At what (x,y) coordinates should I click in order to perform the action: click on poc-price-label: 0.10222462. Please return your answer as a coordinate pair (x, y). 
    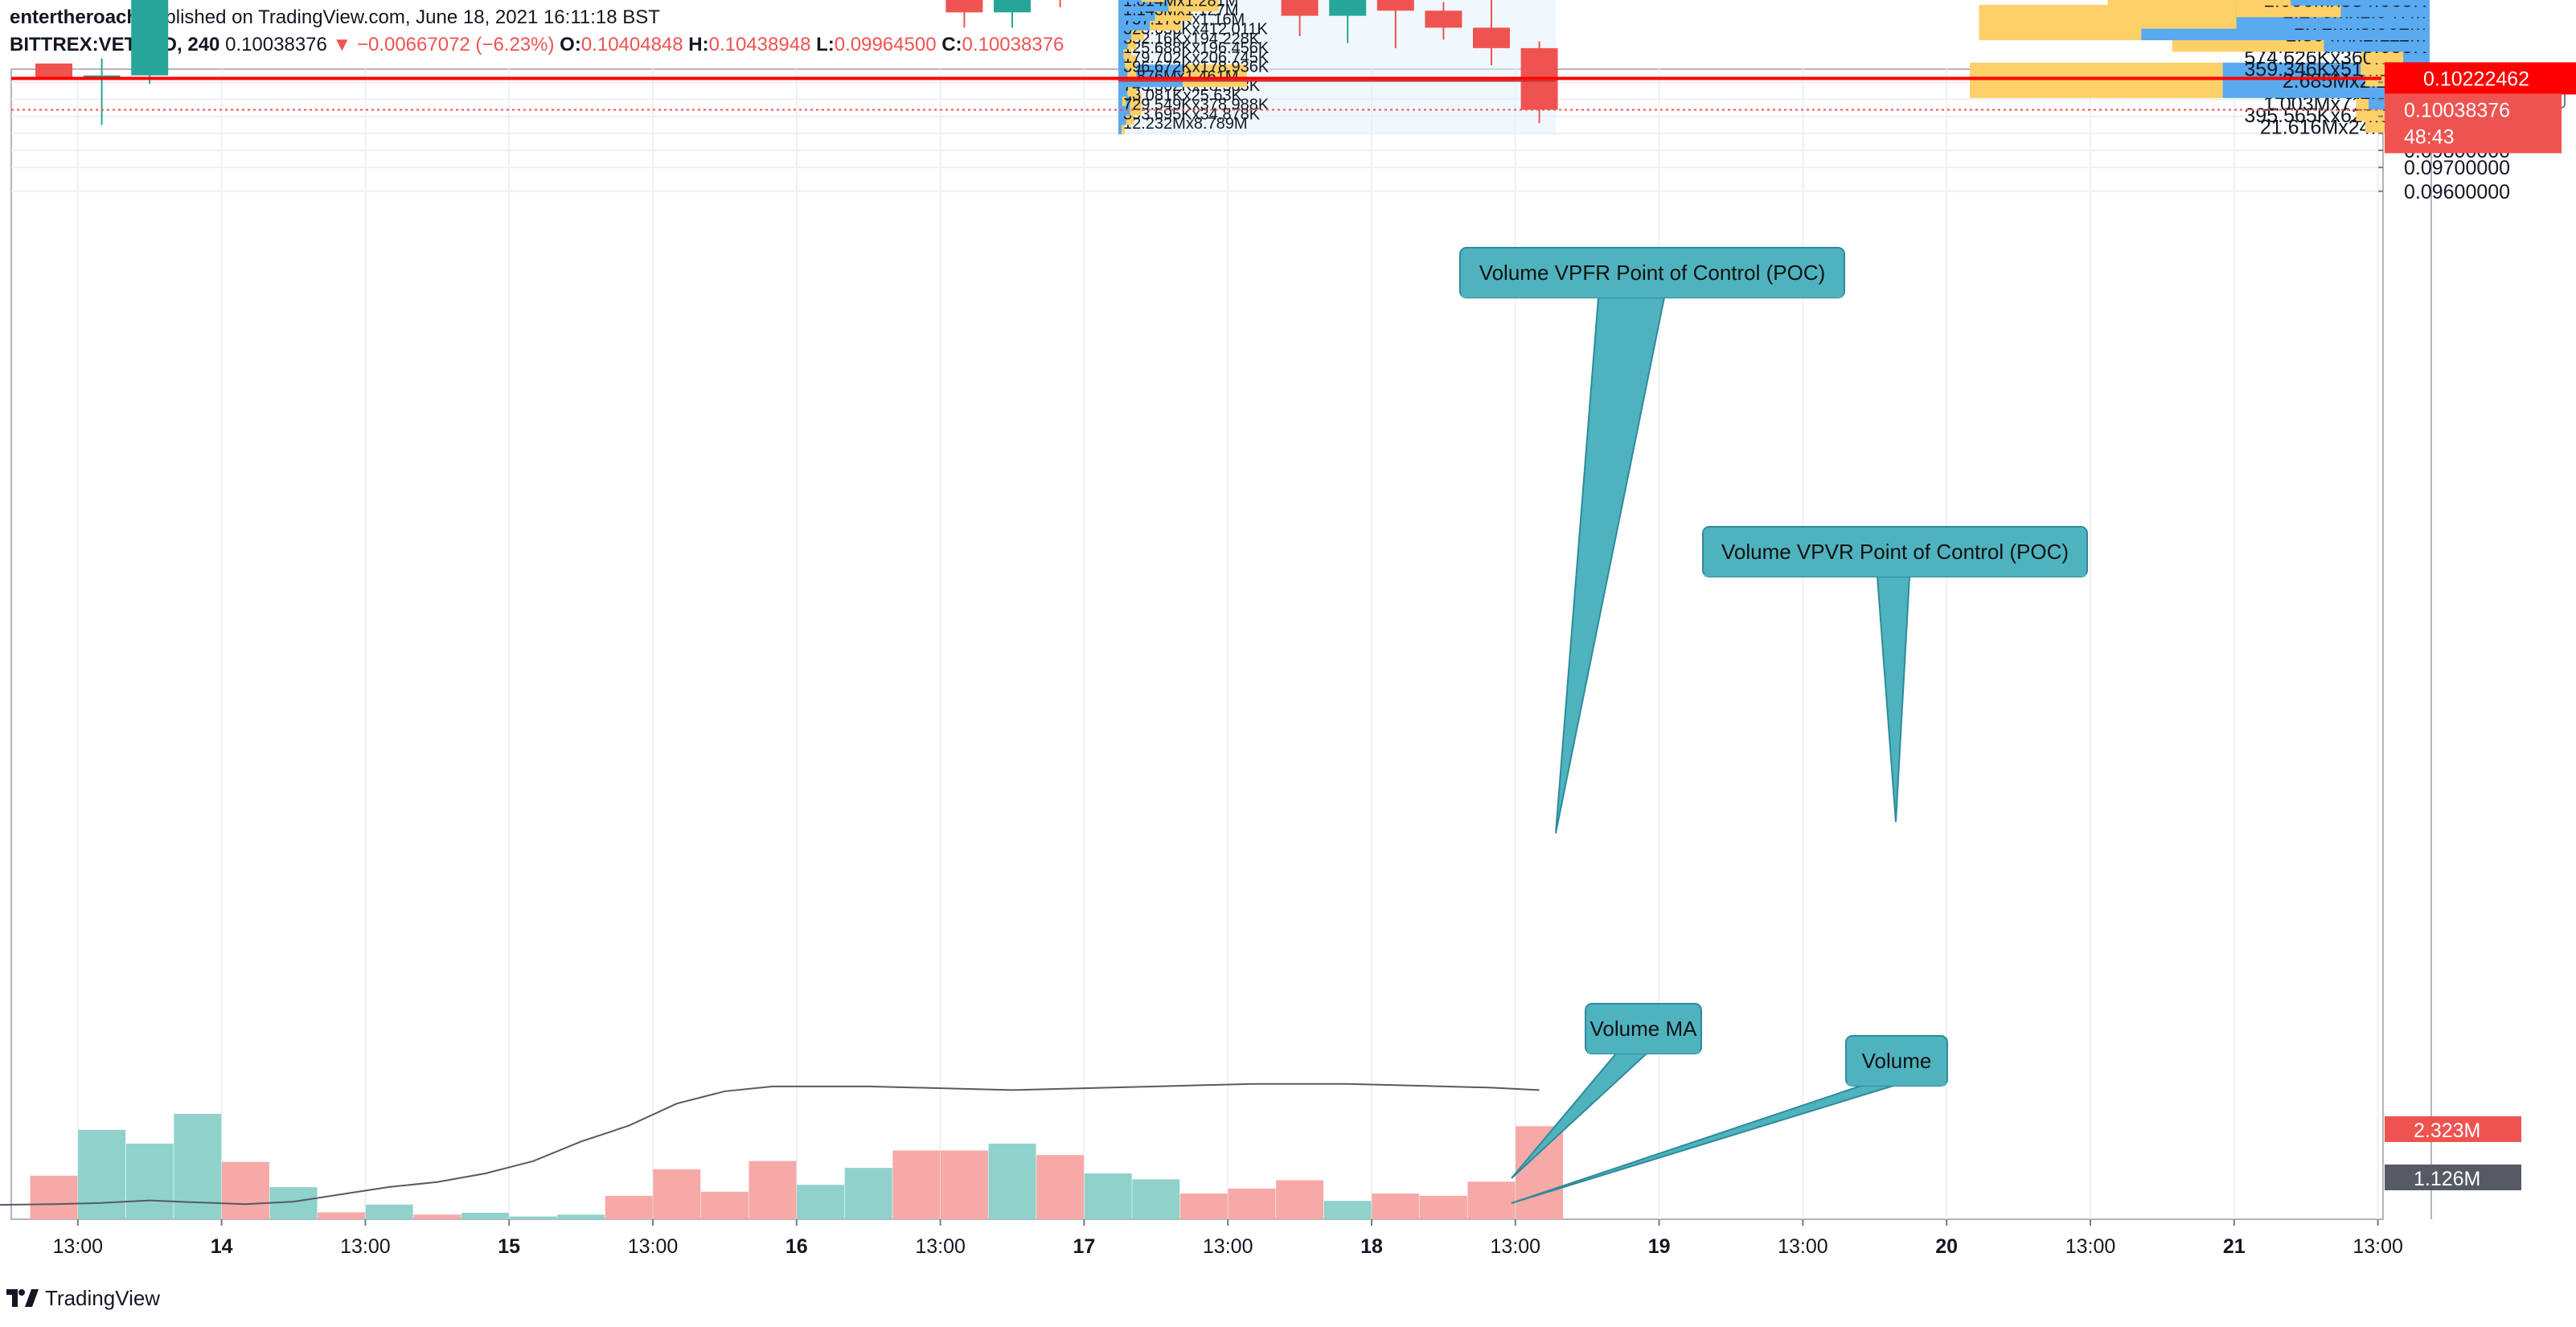
    Looking at the image, I should click on (2476, 79).